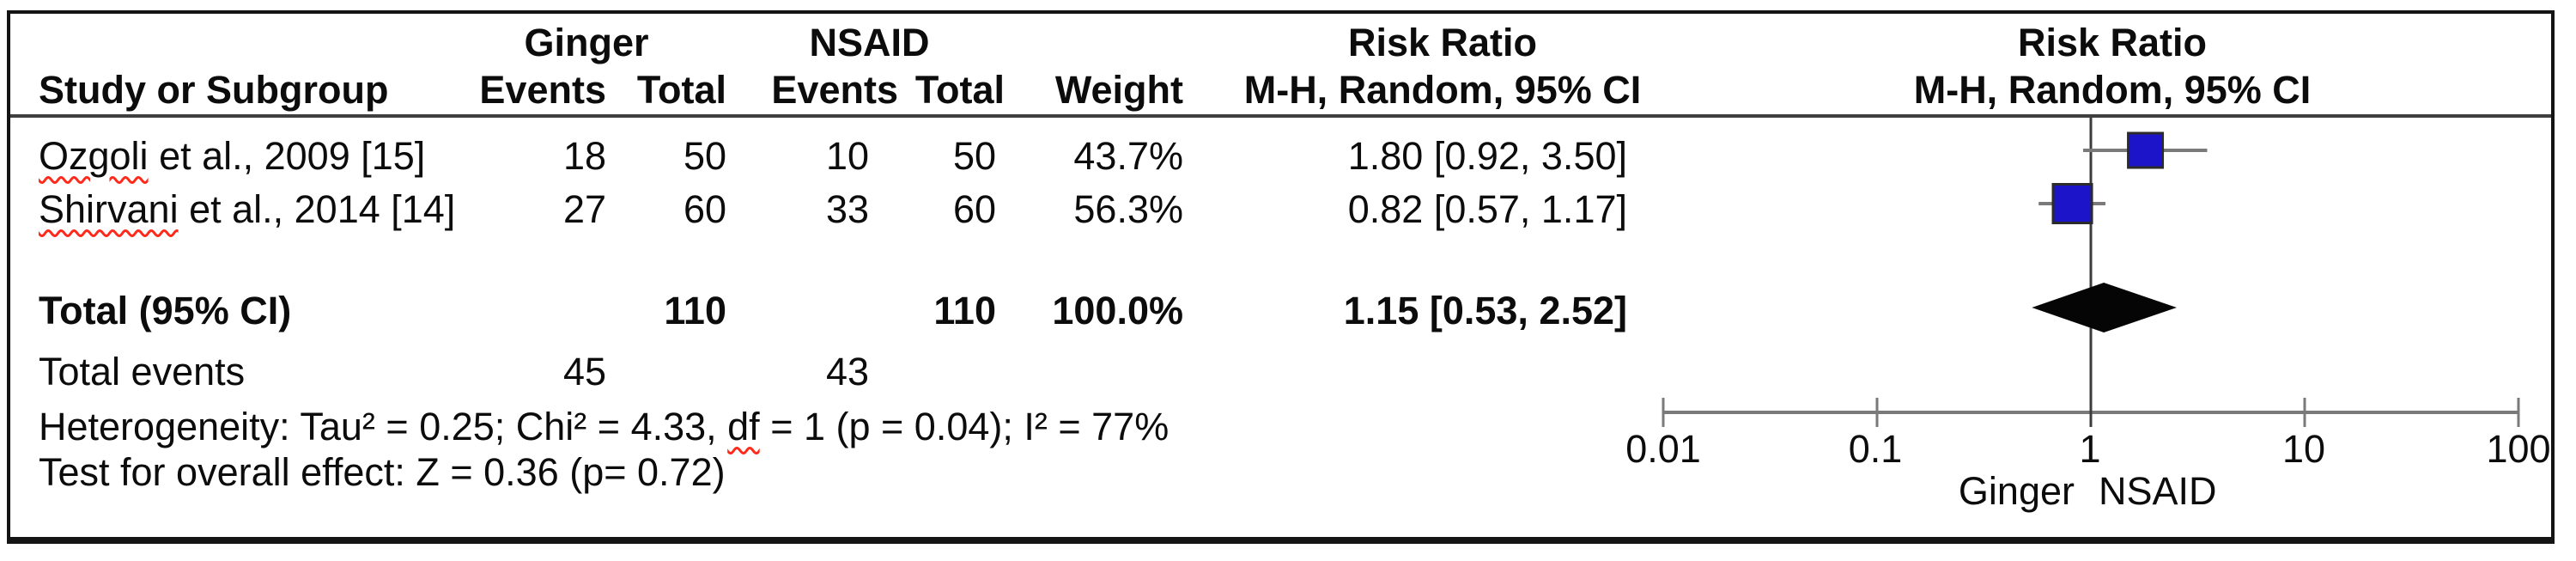 The height and width of the screenshot is (561, 2576). I want to click on study-name-misspelled: Shirvani, so click(109, 209).